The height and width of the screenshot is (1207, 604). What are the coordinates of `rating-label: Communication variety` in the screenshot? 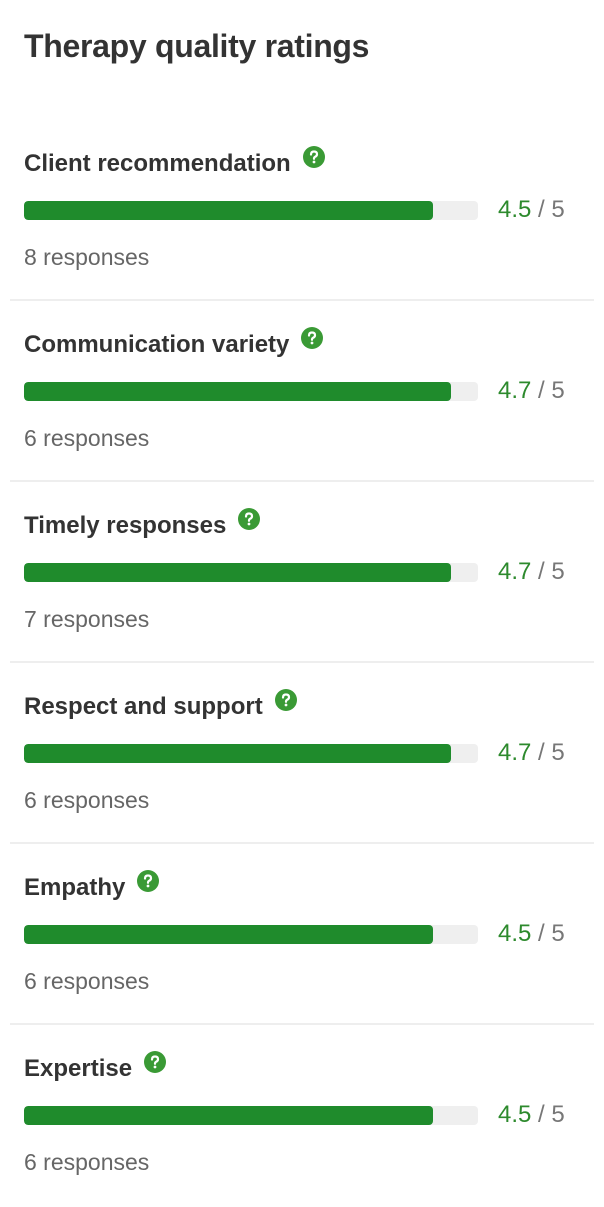 It's located at (174, 343).